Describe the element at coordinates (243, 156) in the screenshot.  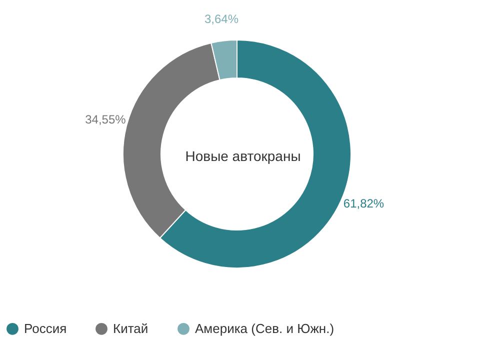
I see `text: Новые автокраны` at that location.